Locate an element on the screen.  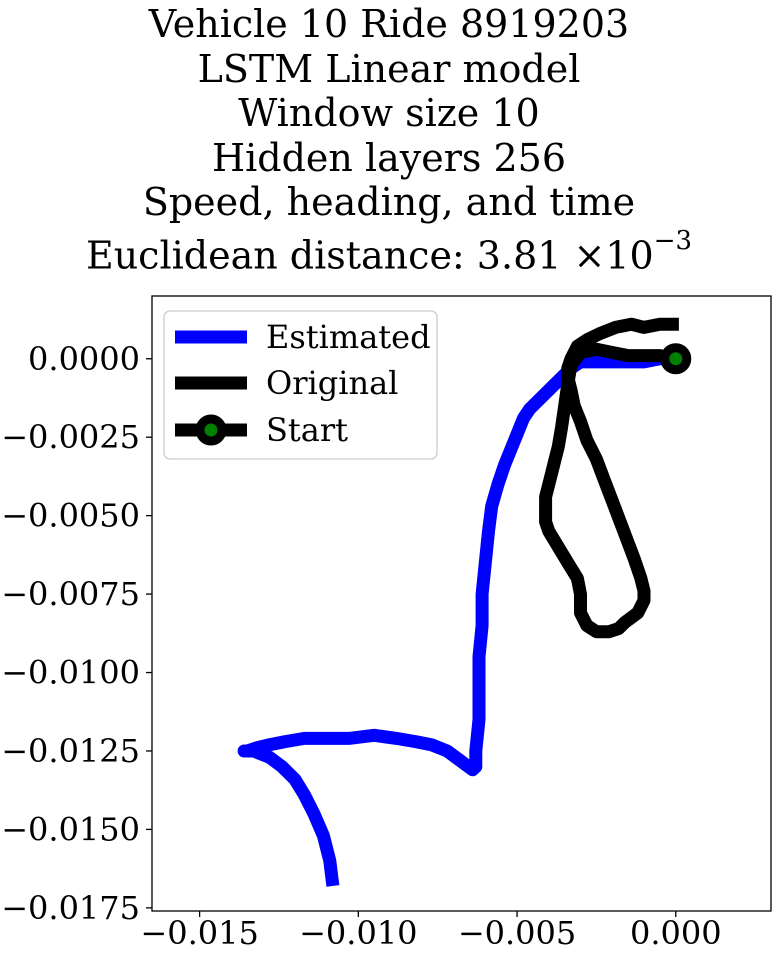
x-tick-label: −0.010 is located at coordinates (358, 933).